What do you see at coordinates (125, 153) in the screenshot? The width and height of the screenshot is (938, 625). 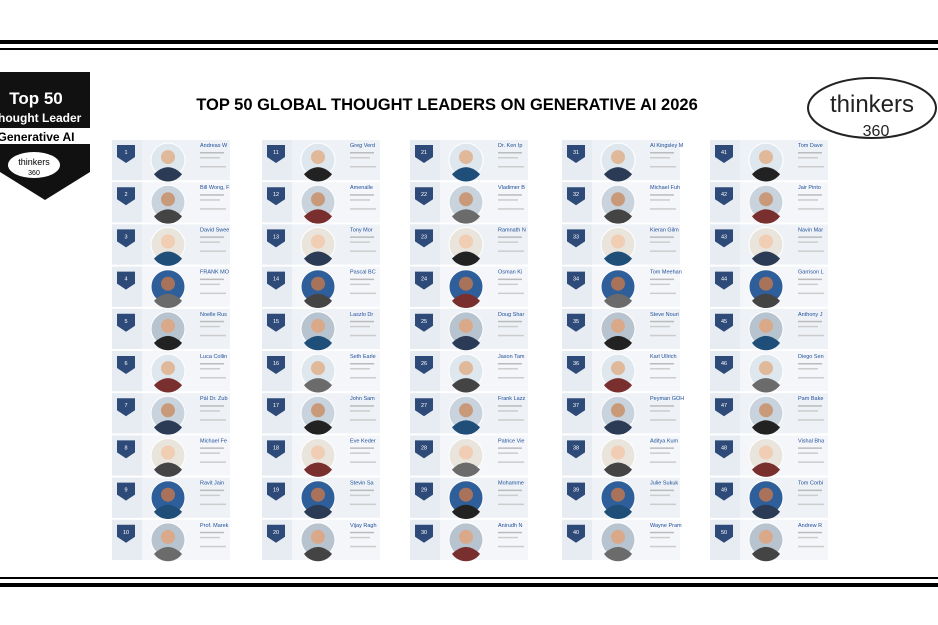 I see `rank: 1` at bounding box center [125, 153].